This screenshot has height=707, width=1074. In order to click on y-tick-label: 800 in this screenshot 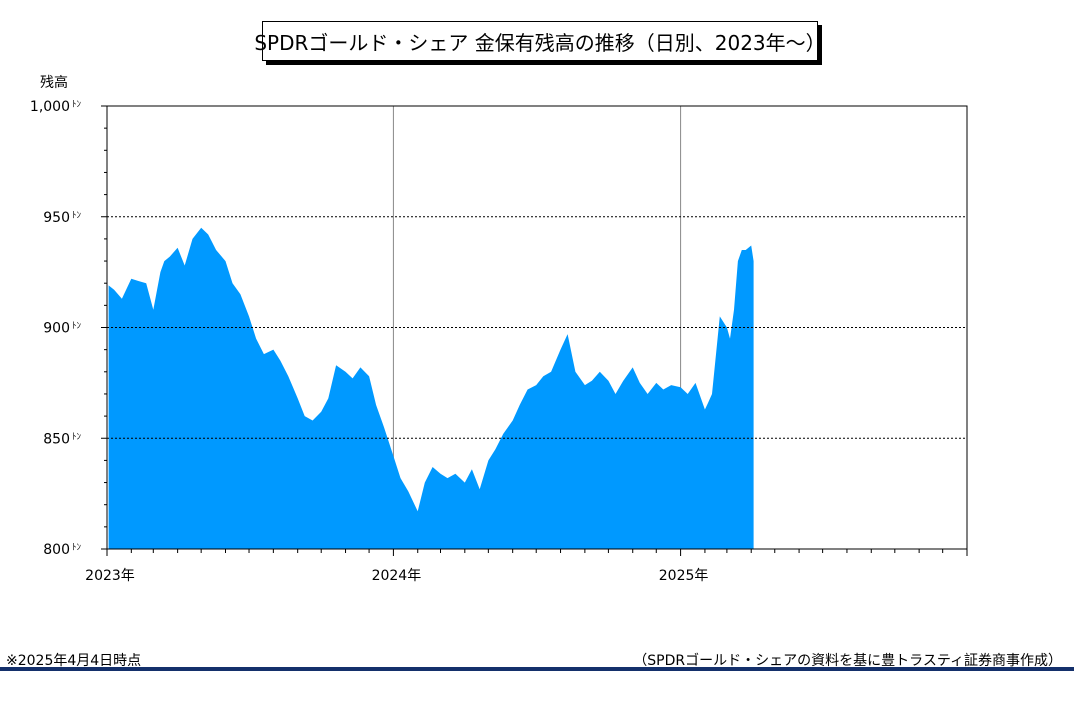, I will do `click(56, 550)`.